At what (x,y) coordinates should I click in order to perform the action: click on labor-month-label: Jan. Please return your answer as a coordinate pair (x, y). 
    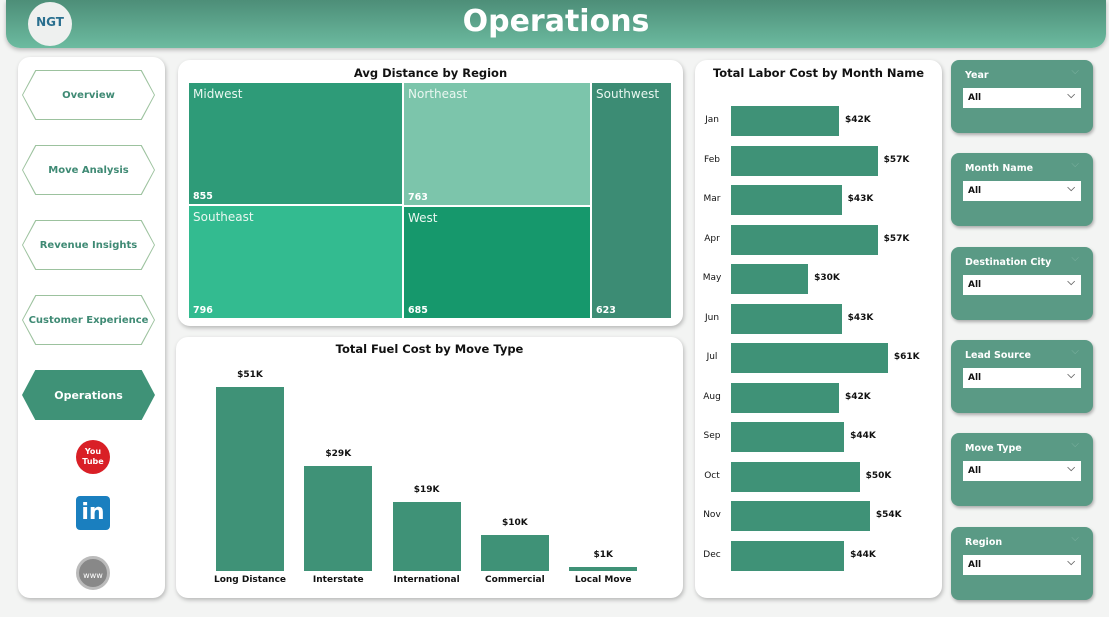
    Looking at the image, I should click on (712, 120).